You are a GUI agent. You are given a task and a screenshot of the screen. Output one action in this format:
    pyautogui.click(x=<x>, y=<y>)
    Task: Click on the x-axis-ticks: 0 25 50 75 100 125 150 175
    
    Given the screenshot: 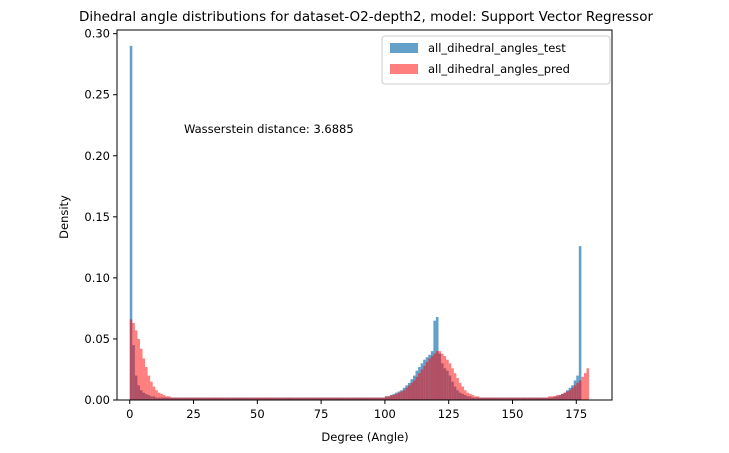 What is the action you would take?
    pyautogui.click(x=356, y=410)
    